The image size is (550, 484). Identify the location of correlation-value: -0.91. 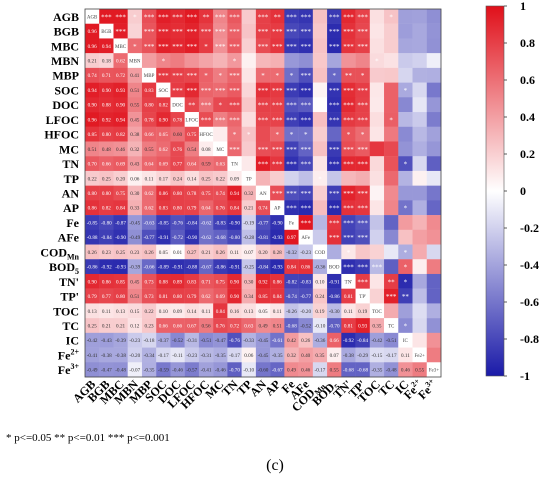
(334, 282).